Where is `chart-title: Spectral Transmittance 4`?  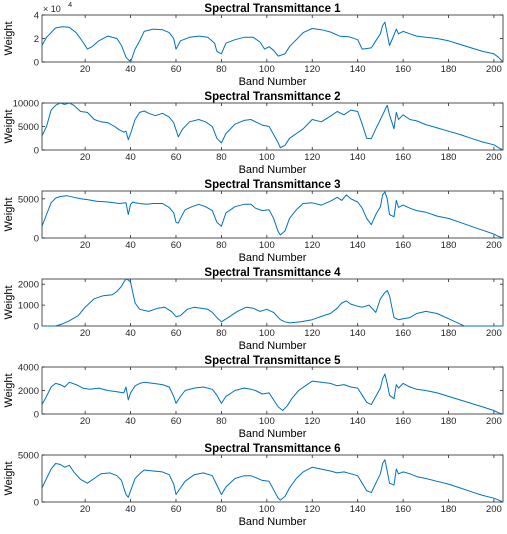 chart-title: Spectral Transmittance 4 is located at coordinates (272, 273).